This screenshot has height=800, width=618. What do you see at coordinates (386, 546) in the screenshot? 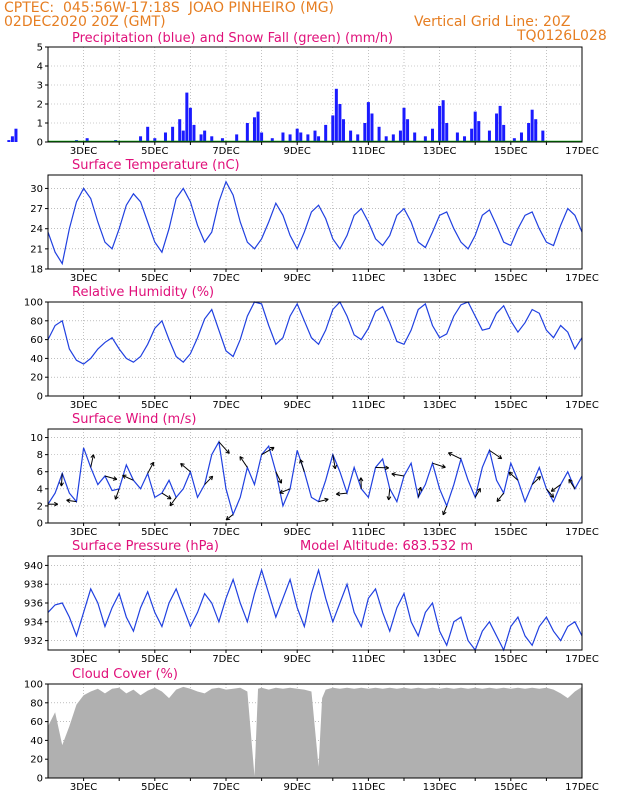
I see `panel-subtitle: Model Altitude: 683.532 m` at bounding box center [386, 546].